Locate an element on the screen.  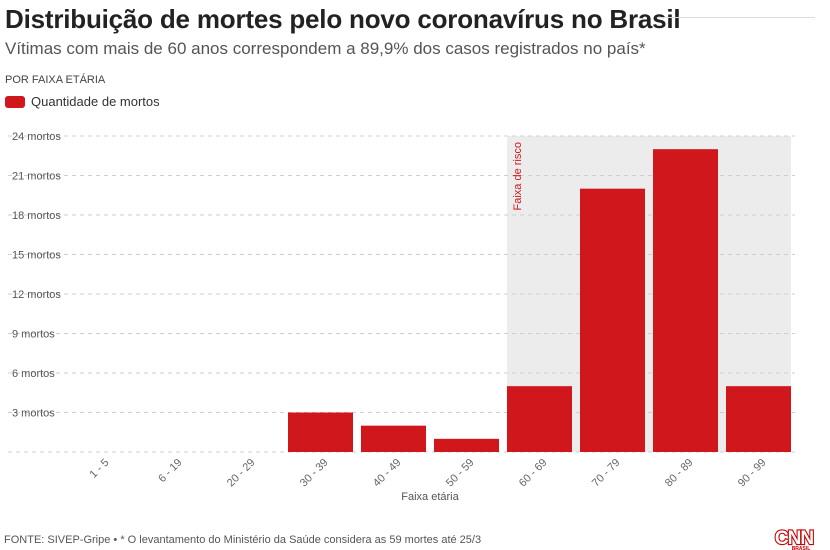
x-tick-label: 90 - 99 is located at coordinates (752, 473).